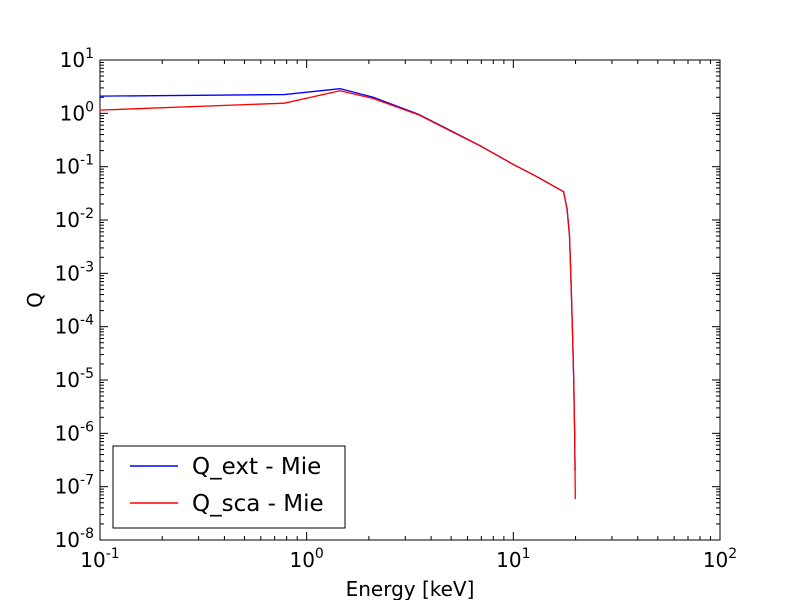  What do you see at coordinates (87, 161) in the screenshot?
I see `y-tick-exponent: -1` at bounding box center [87, 161].